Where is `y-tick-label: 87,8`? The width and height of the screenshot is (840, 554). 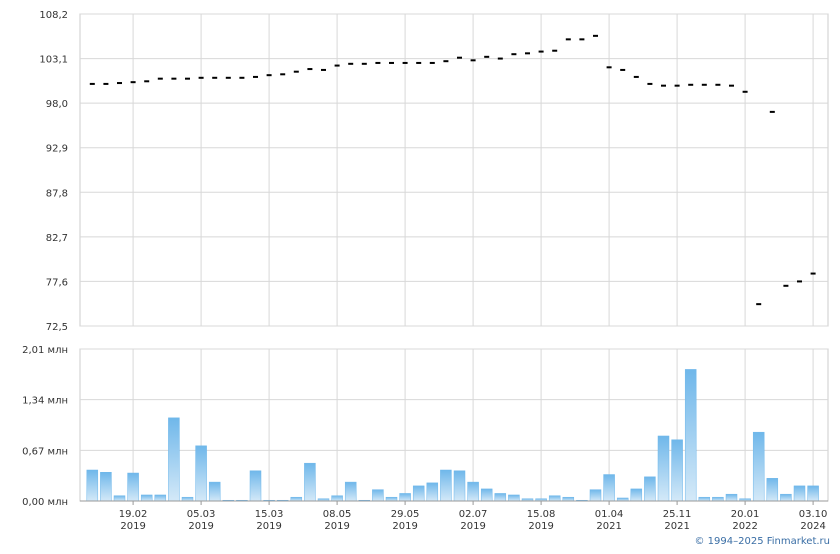
y-tick-label: 87,8 is located at coordinates (57, 193).